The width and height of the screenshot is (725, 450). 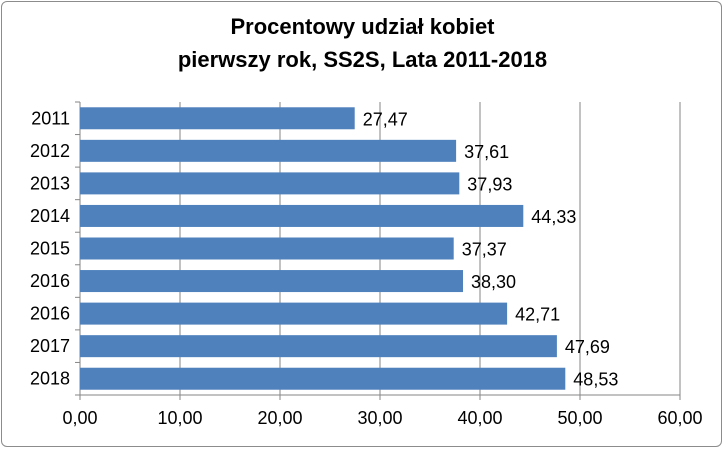 What do you see at coordinates (279, 418) in the screenshot?
I see `x-tick-label: 20,00` at bounding box center [279, 418].